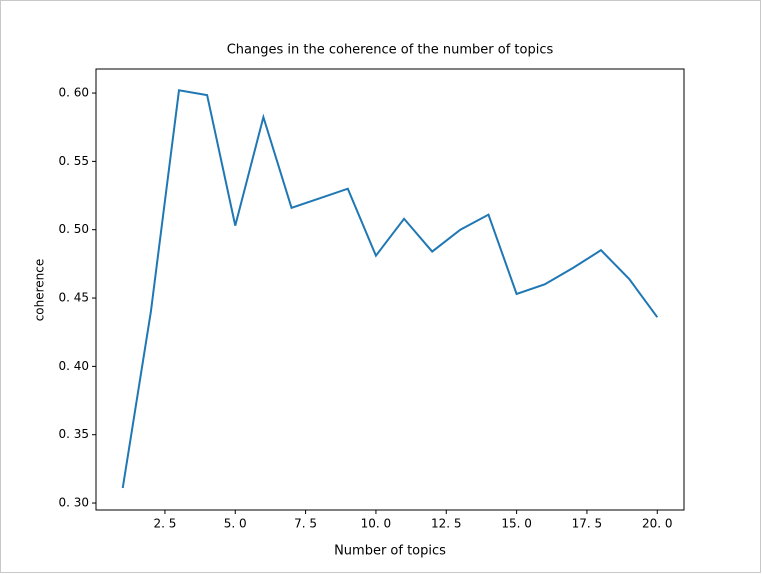 The image size is (762, 574). I want to click on y-tick-label: 0. 60, so click(73, 93).